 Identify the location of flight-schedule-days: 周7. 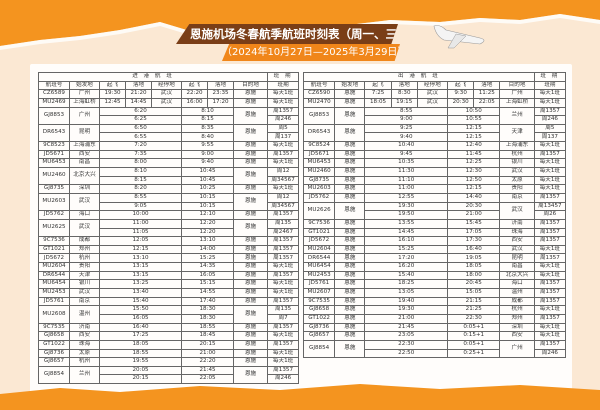
(283, 318).